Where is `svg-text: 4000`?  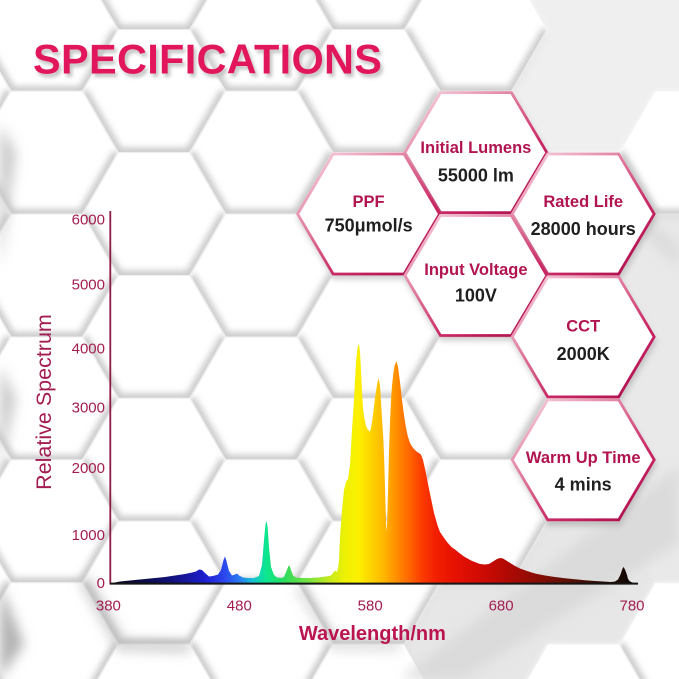
svg-text: 4000 is located at coordinates (88, 349).